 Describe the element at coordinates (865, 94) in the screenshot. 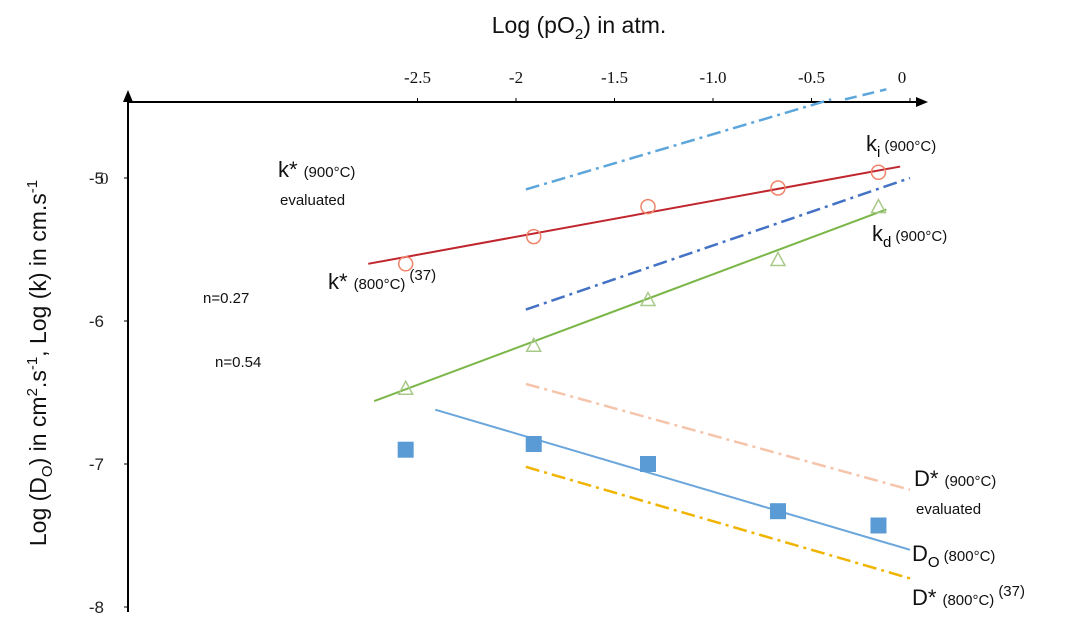

I see `fit-line-extra` at that location.